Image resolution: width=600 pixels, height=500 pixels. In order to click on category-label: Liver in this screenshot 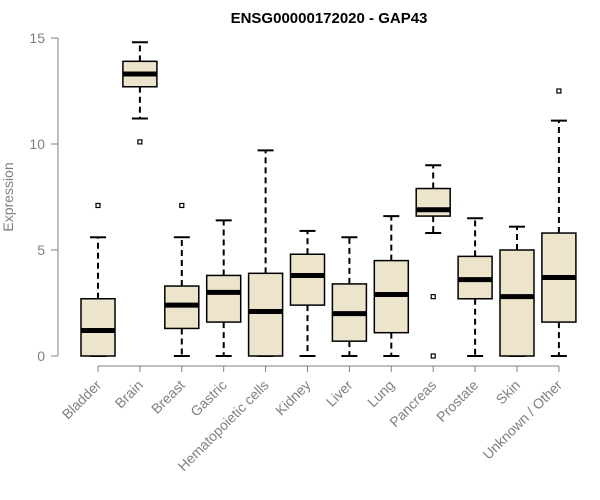, I will do `click(339, 393)`.